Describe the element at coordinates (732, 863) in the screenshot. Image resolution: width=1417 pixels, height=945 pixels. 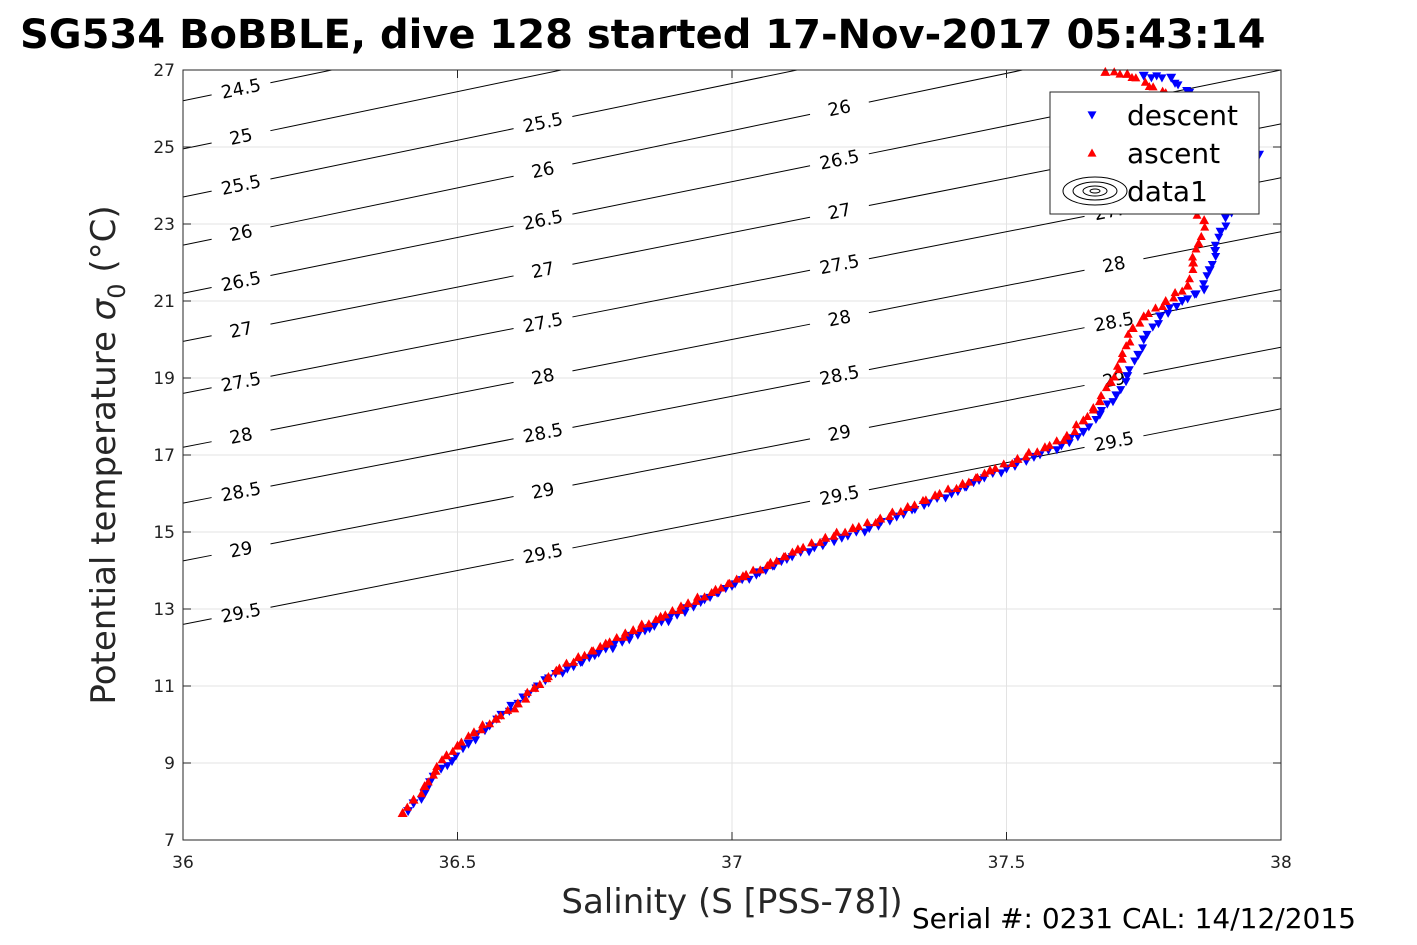
I see `x-tick-label-2: 37` at that location.